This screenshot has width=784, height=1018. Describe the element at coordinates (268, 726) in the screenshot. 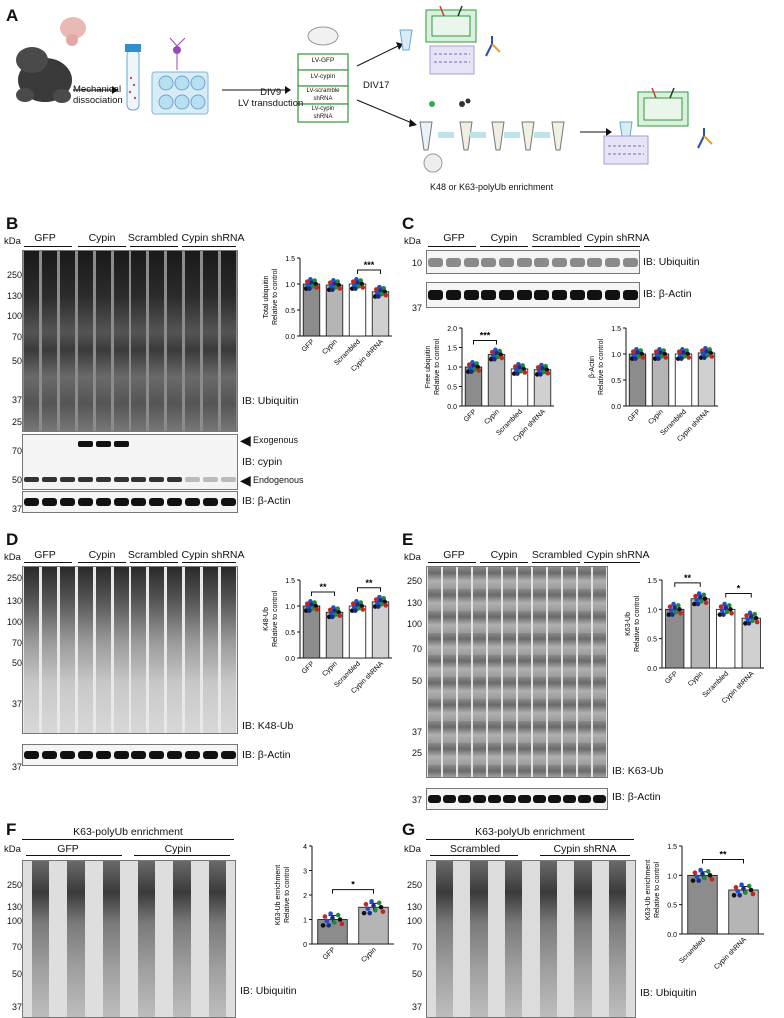

I see `ib-label-d-k48: IB: K48-Ub` at that location.